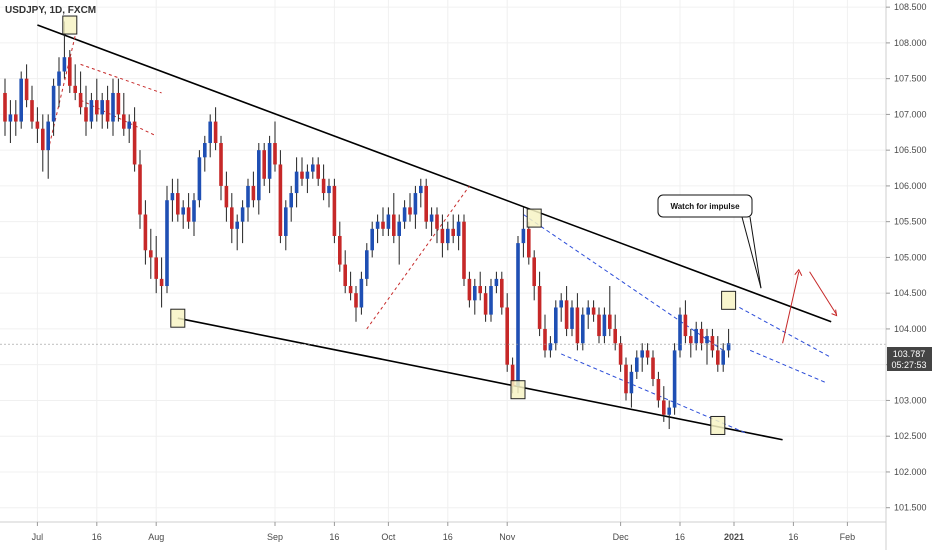 The width and height of the screenshot is (932, 550). What do you see at coordinates (718, 425) in the screenshot?
I see `pivot-box-dec-low` at bounding box center [718, 425].